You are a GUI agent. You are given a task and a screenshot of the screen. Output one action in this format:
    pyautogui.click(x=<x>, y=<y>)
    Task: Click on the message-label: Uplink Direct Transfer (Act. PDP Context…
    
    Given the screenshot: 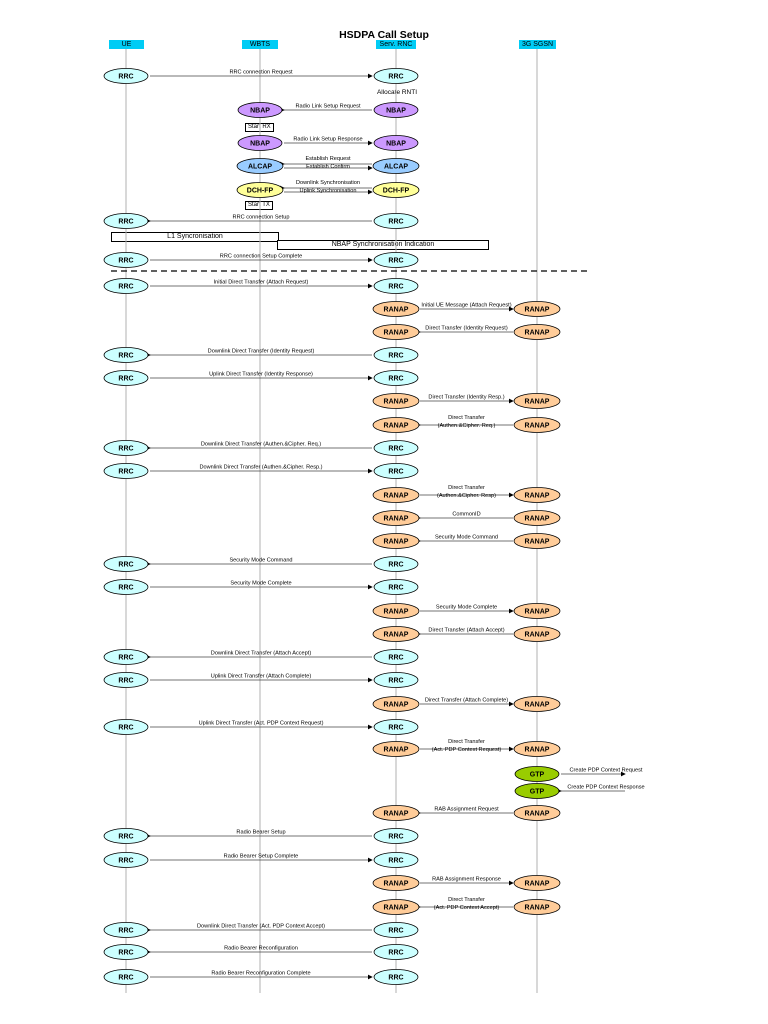 What is the action you would take?
    pyautogui.click(x=261, y=724)
    